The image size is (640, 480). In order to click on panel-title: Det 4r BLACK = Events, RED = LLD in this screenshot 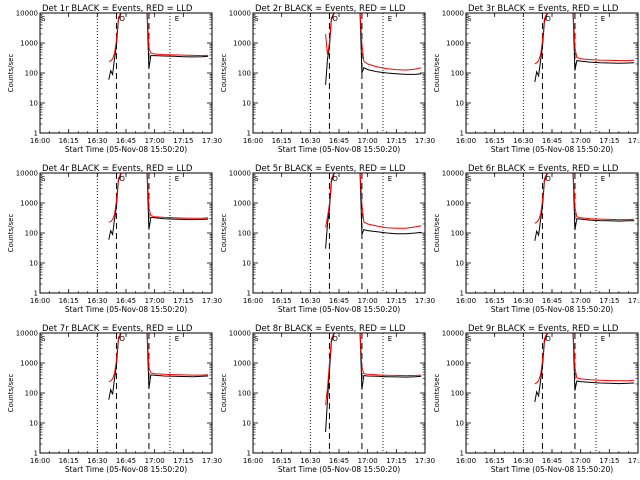, I will do `click(117, 169)`.